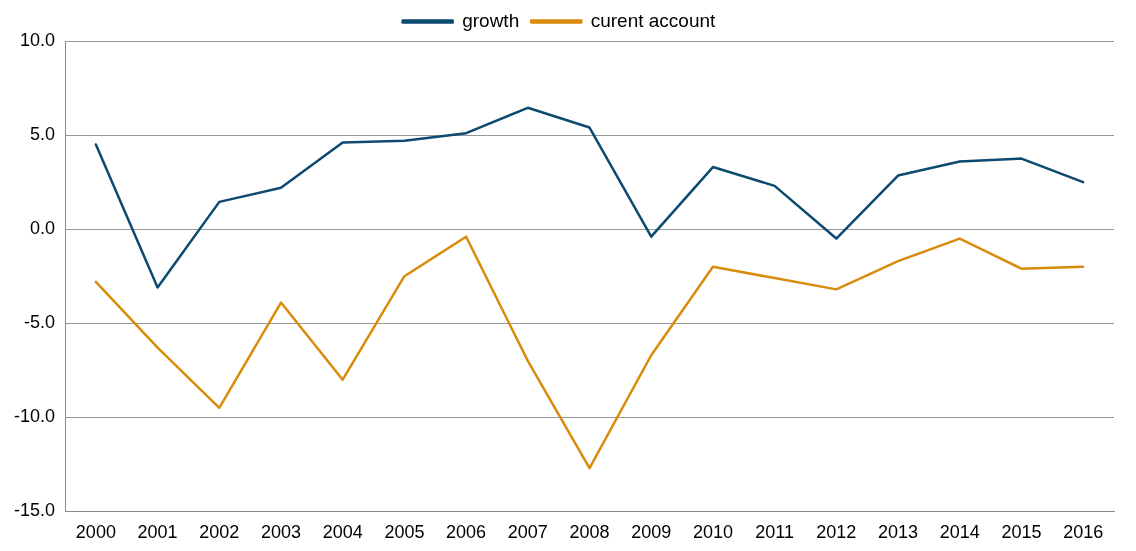 This screenshot has width=1136, height=551. Describe the element at coordinates (37, 39) in the screenshot. I see `y-tick-label: 10.0` at that location.